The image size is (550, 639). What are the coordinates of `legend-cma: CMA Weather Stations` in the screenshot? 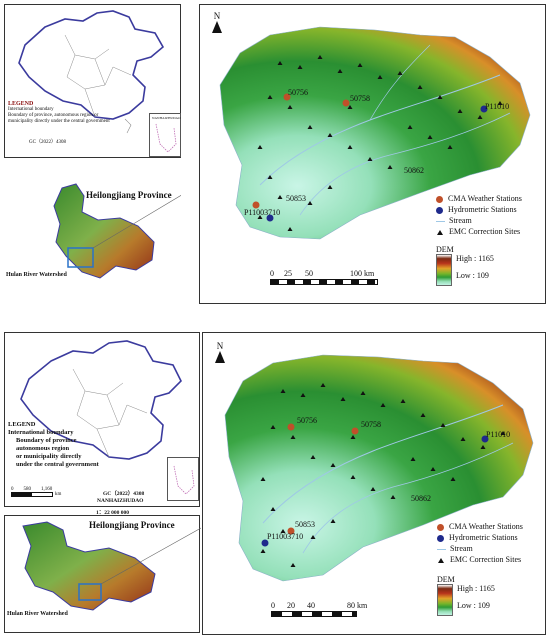 It's located at (480, 526).